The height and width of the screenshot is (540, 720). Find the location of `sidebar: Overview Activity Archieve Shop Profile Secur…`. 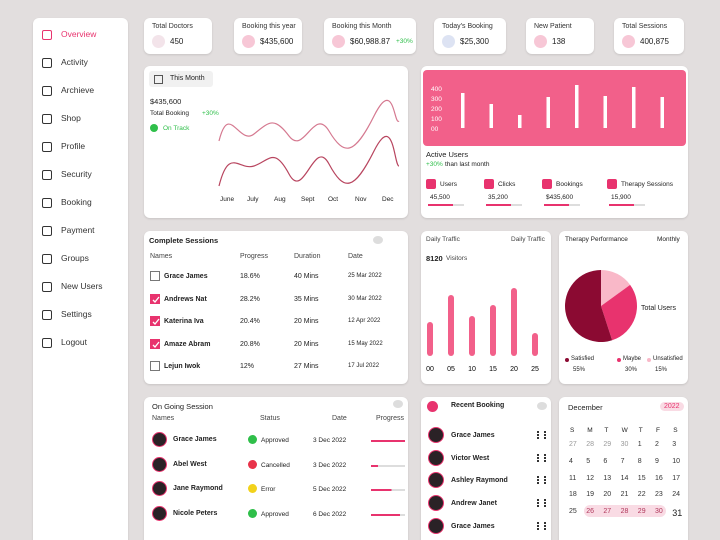

sidebar: Overview Activity Archieve Shop Profile Secur… is located at coordinates (80, 279).